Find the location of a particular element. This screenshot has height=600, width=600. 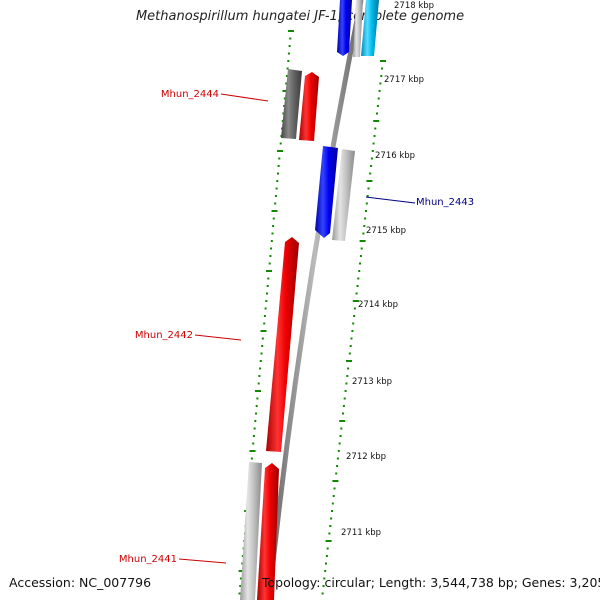

gene-label-mhun-2442: Mhun_2442 is located at coordinates (164, 335).